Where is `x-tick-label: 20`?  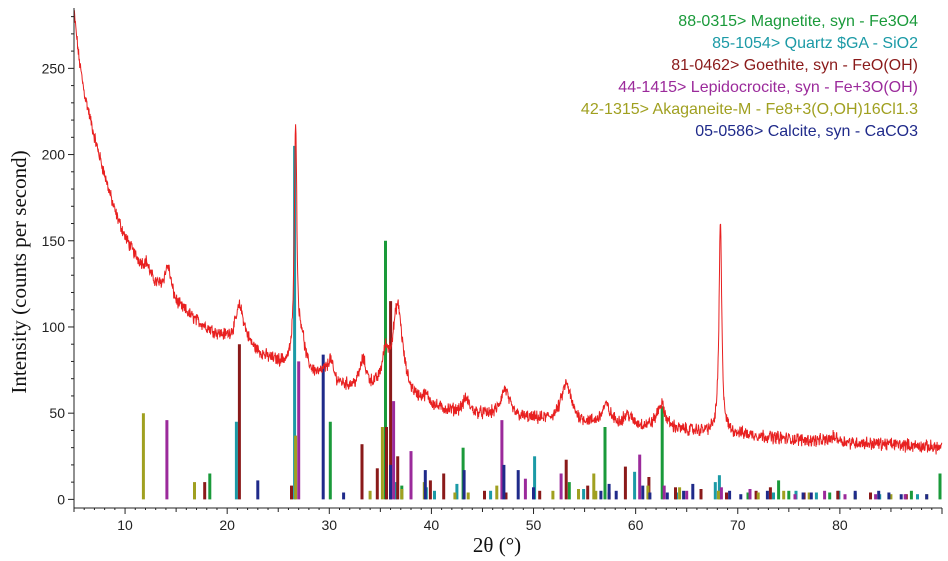 x-tick-label: 20 is located at coordinates (227, 525).